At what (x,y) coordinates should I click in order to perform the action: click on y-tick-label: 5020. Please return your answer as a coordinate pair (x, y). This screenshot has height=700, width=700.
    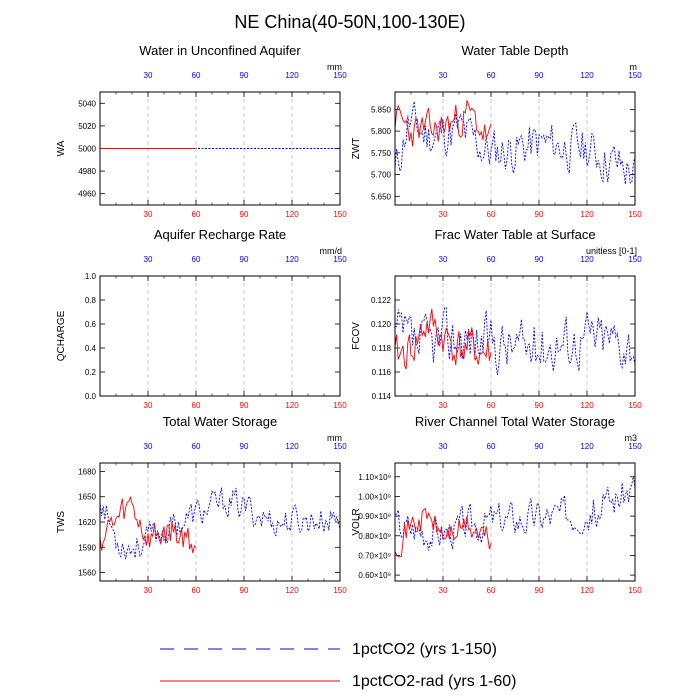
    Looking at the image, I should click on (87, 126).